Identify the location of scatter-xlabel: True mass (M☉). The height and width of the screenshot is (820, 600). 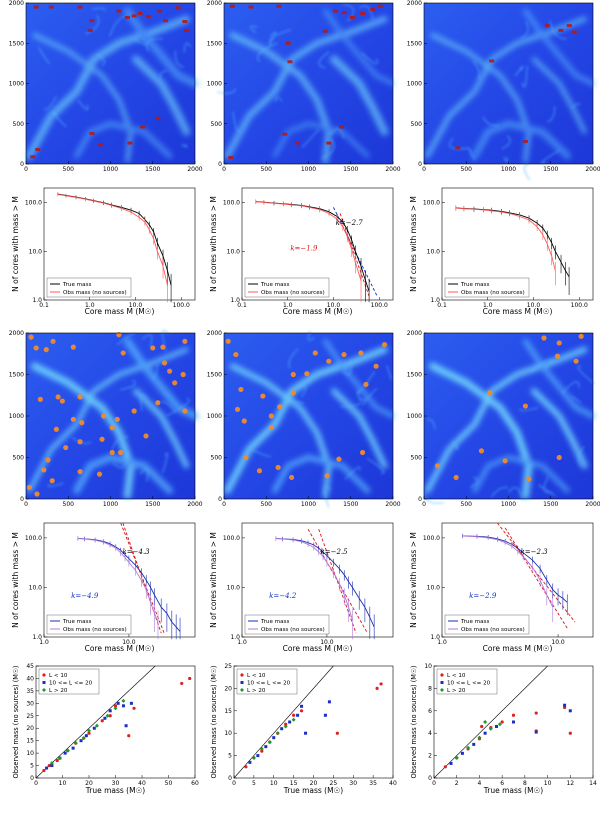
(313, 790).